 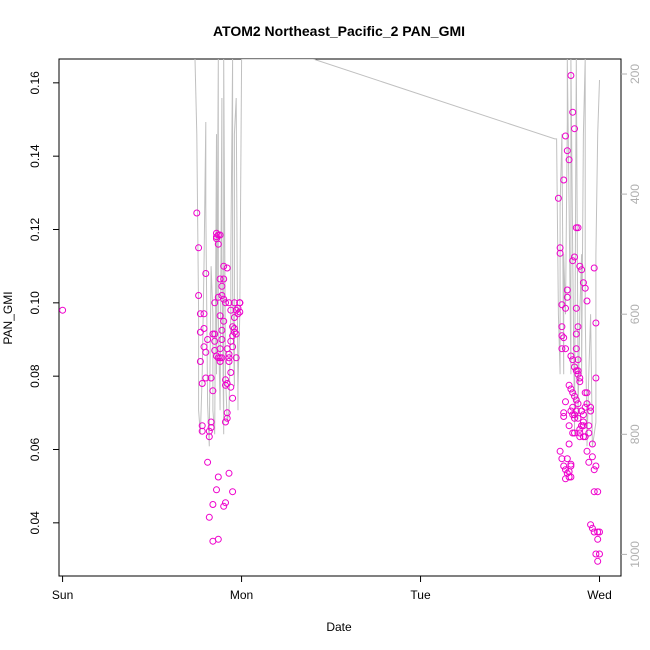 I want to click on chart-title: ATOM2 Northeast_Pacific_2 PAN_GMI, so click(x=339, y=31).